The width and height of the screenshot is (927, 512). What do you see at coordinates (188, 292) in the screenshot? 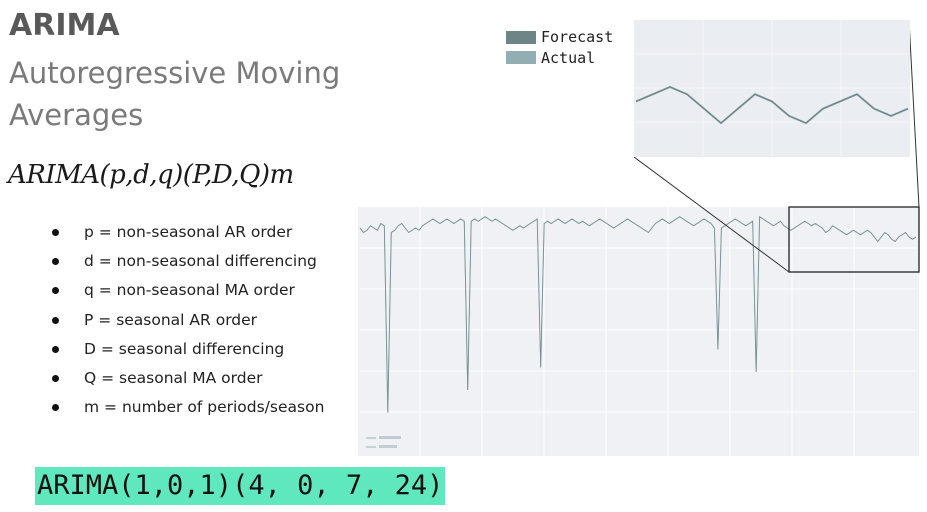
I see `param-item-q: q = non-seasonal MA order` at bounding box center [188, 292].